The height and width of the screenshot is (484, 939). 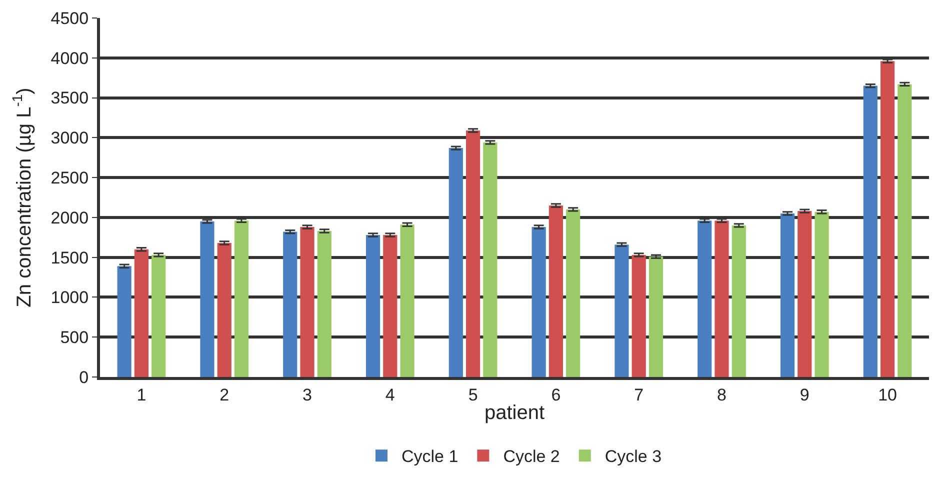 What do you see at coordinates (556, 394) in the screenshot?
I see `x-tick-label: 6` at bounding box center [556, 394].